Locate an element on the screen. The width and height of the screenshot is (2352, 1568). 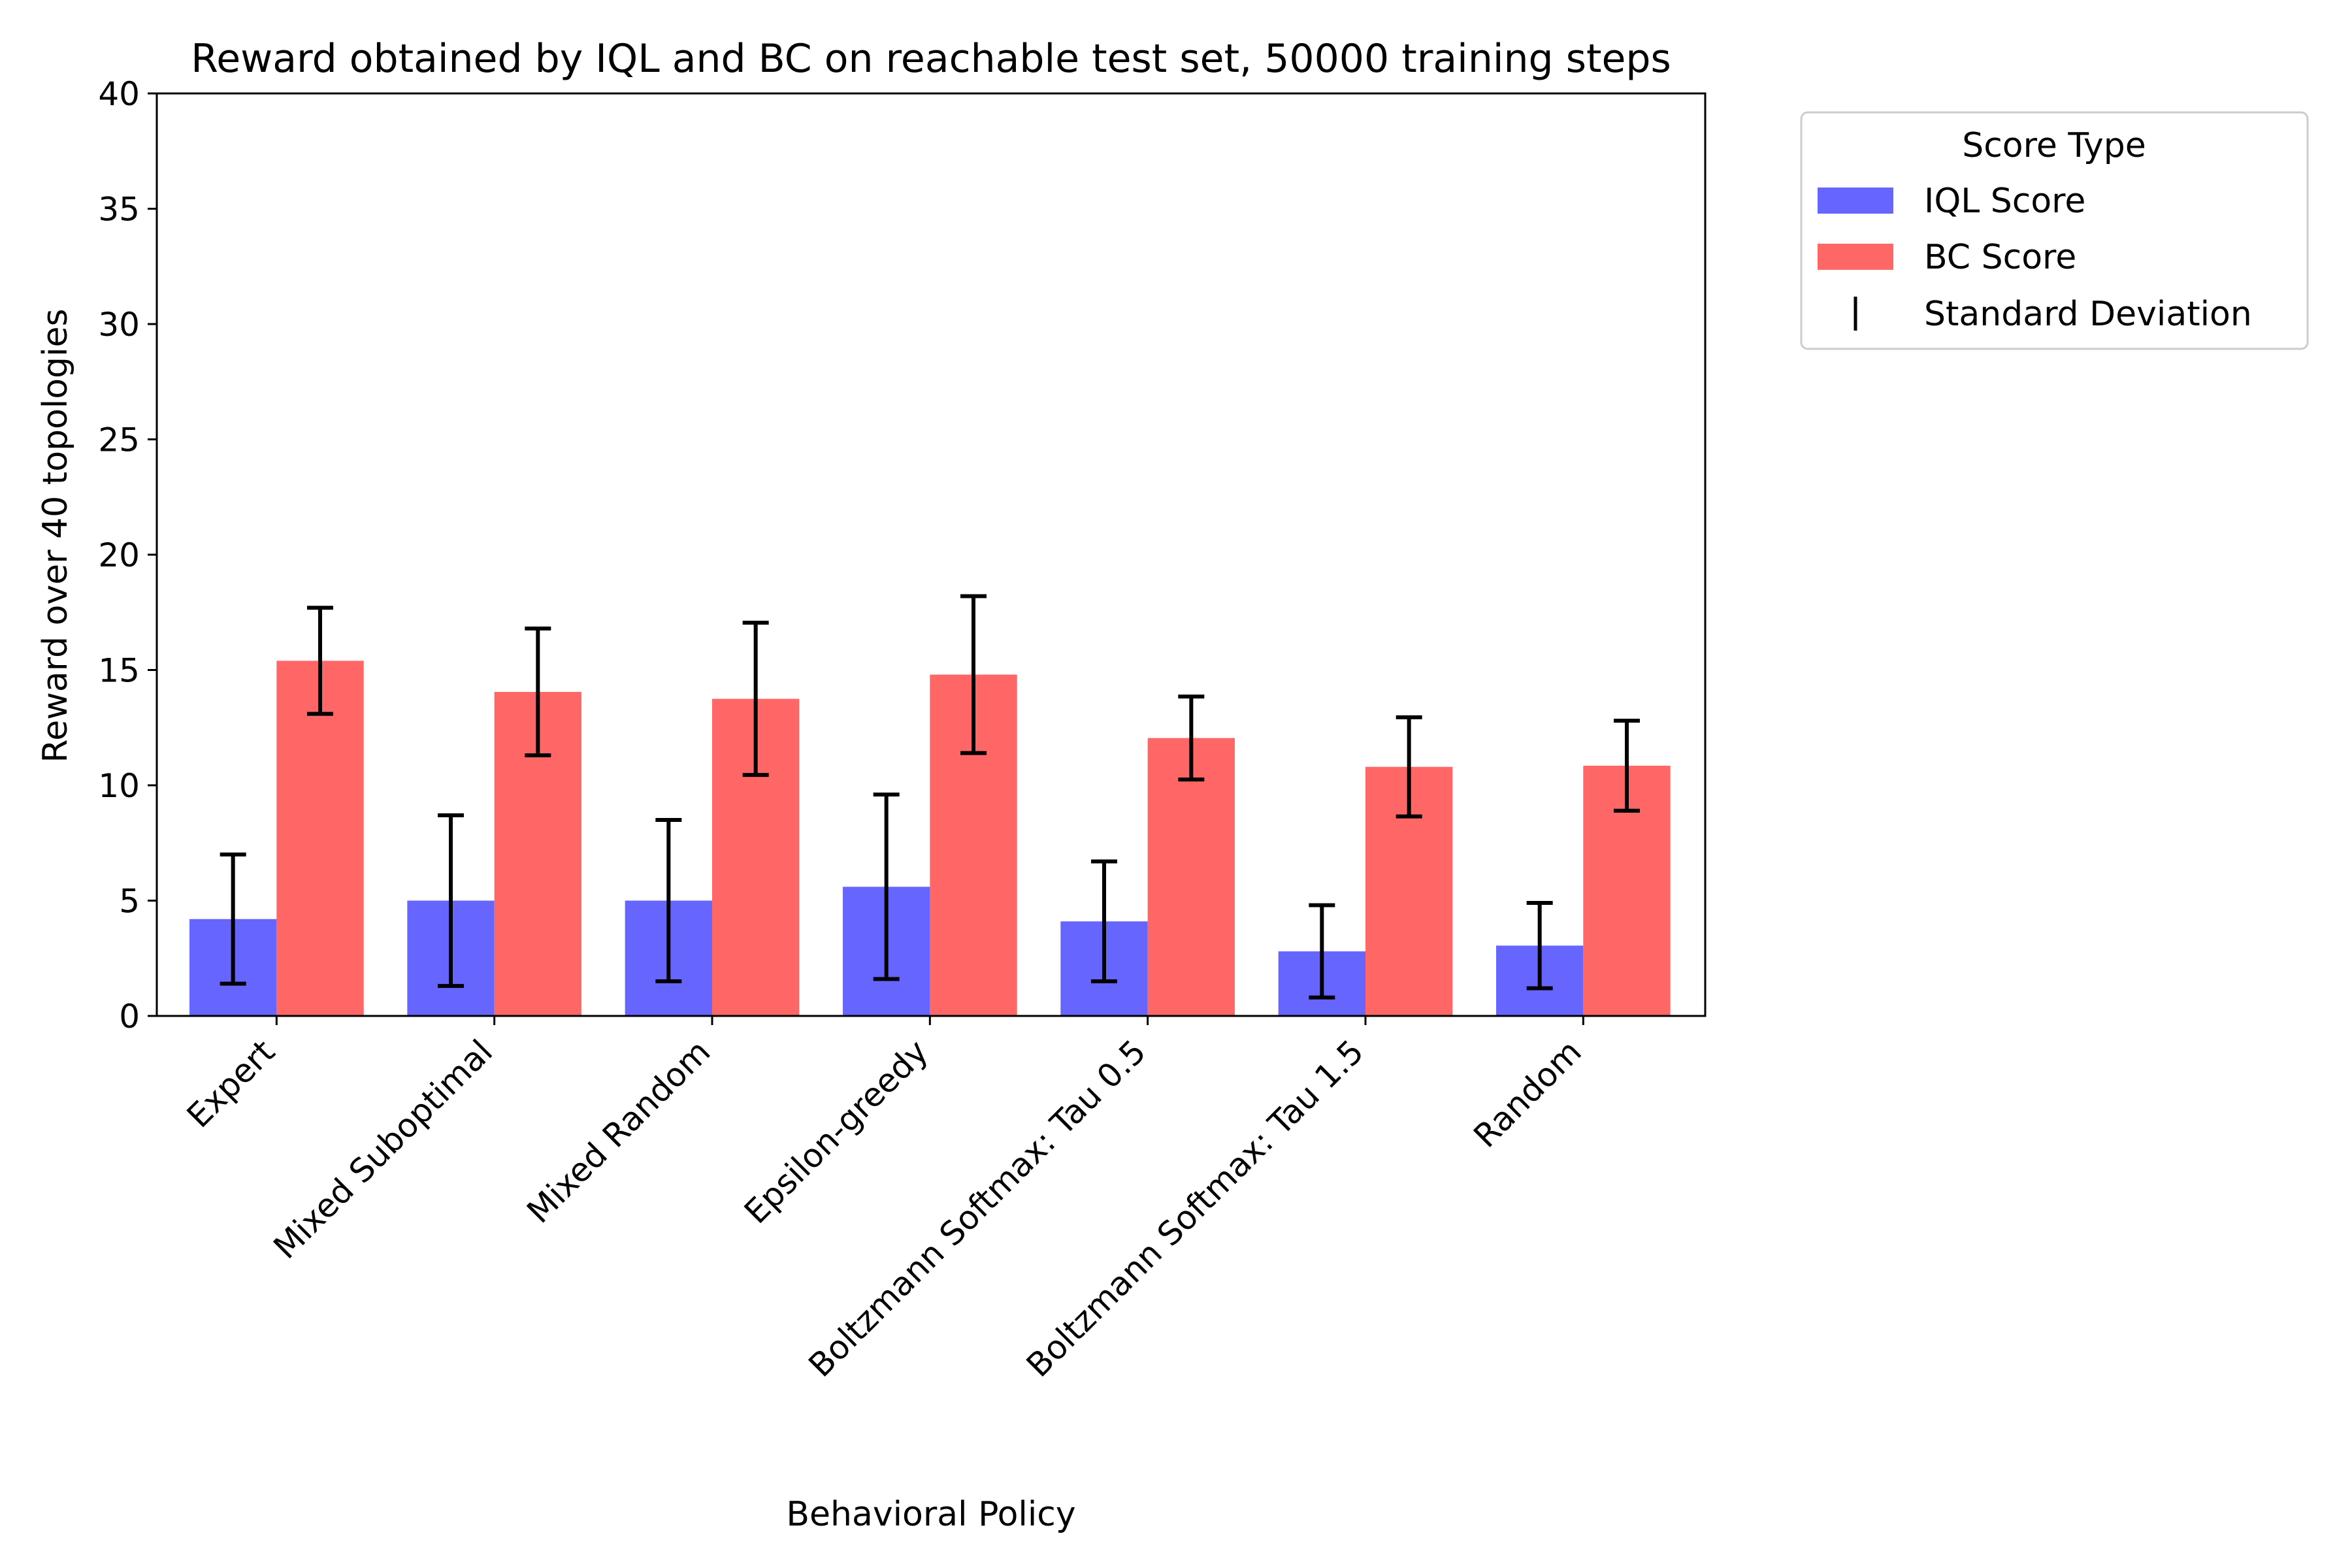
legend-title: Score Type is located at coordinates (2054, 145).